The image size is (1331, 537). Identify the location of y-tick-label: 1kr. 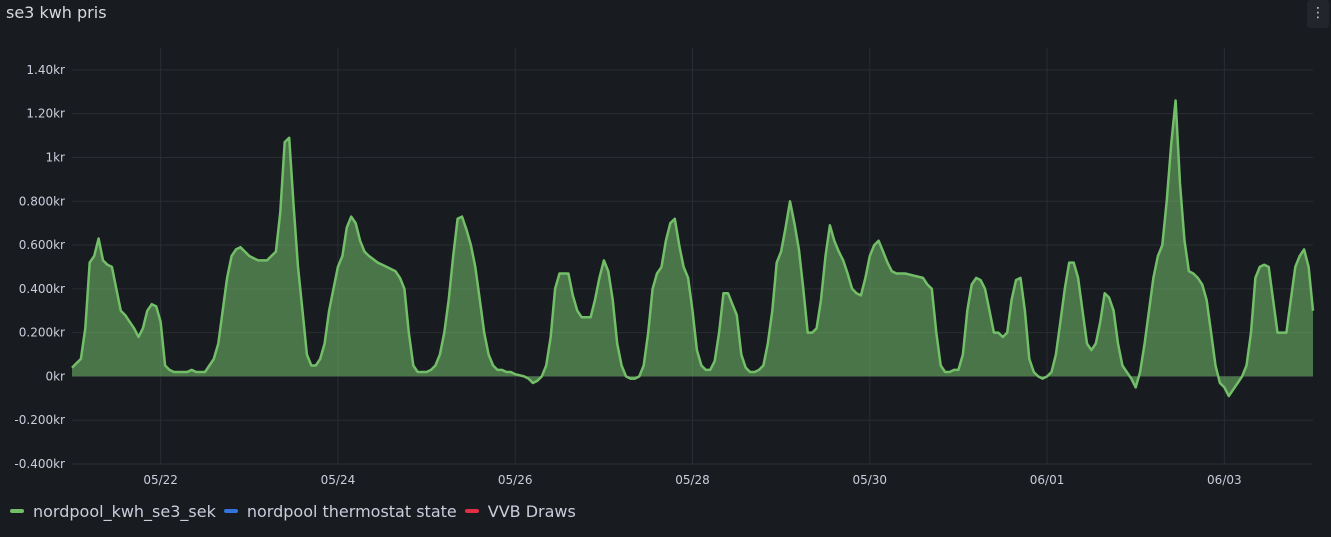
(55, 157).